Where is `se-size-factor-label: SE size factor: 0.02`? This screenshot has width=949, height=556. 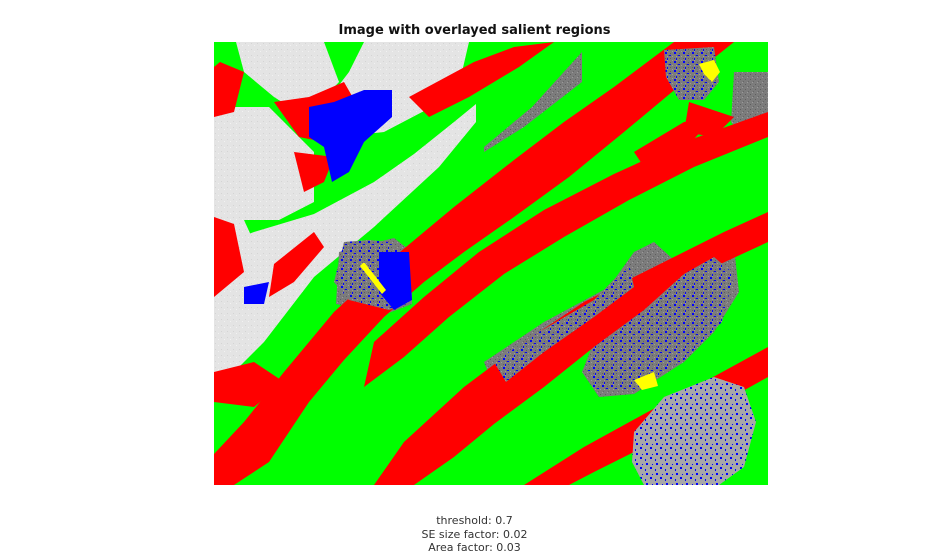 se-size-factor-label: SE size factor: 0.02 is located at coordinates (474, 535).